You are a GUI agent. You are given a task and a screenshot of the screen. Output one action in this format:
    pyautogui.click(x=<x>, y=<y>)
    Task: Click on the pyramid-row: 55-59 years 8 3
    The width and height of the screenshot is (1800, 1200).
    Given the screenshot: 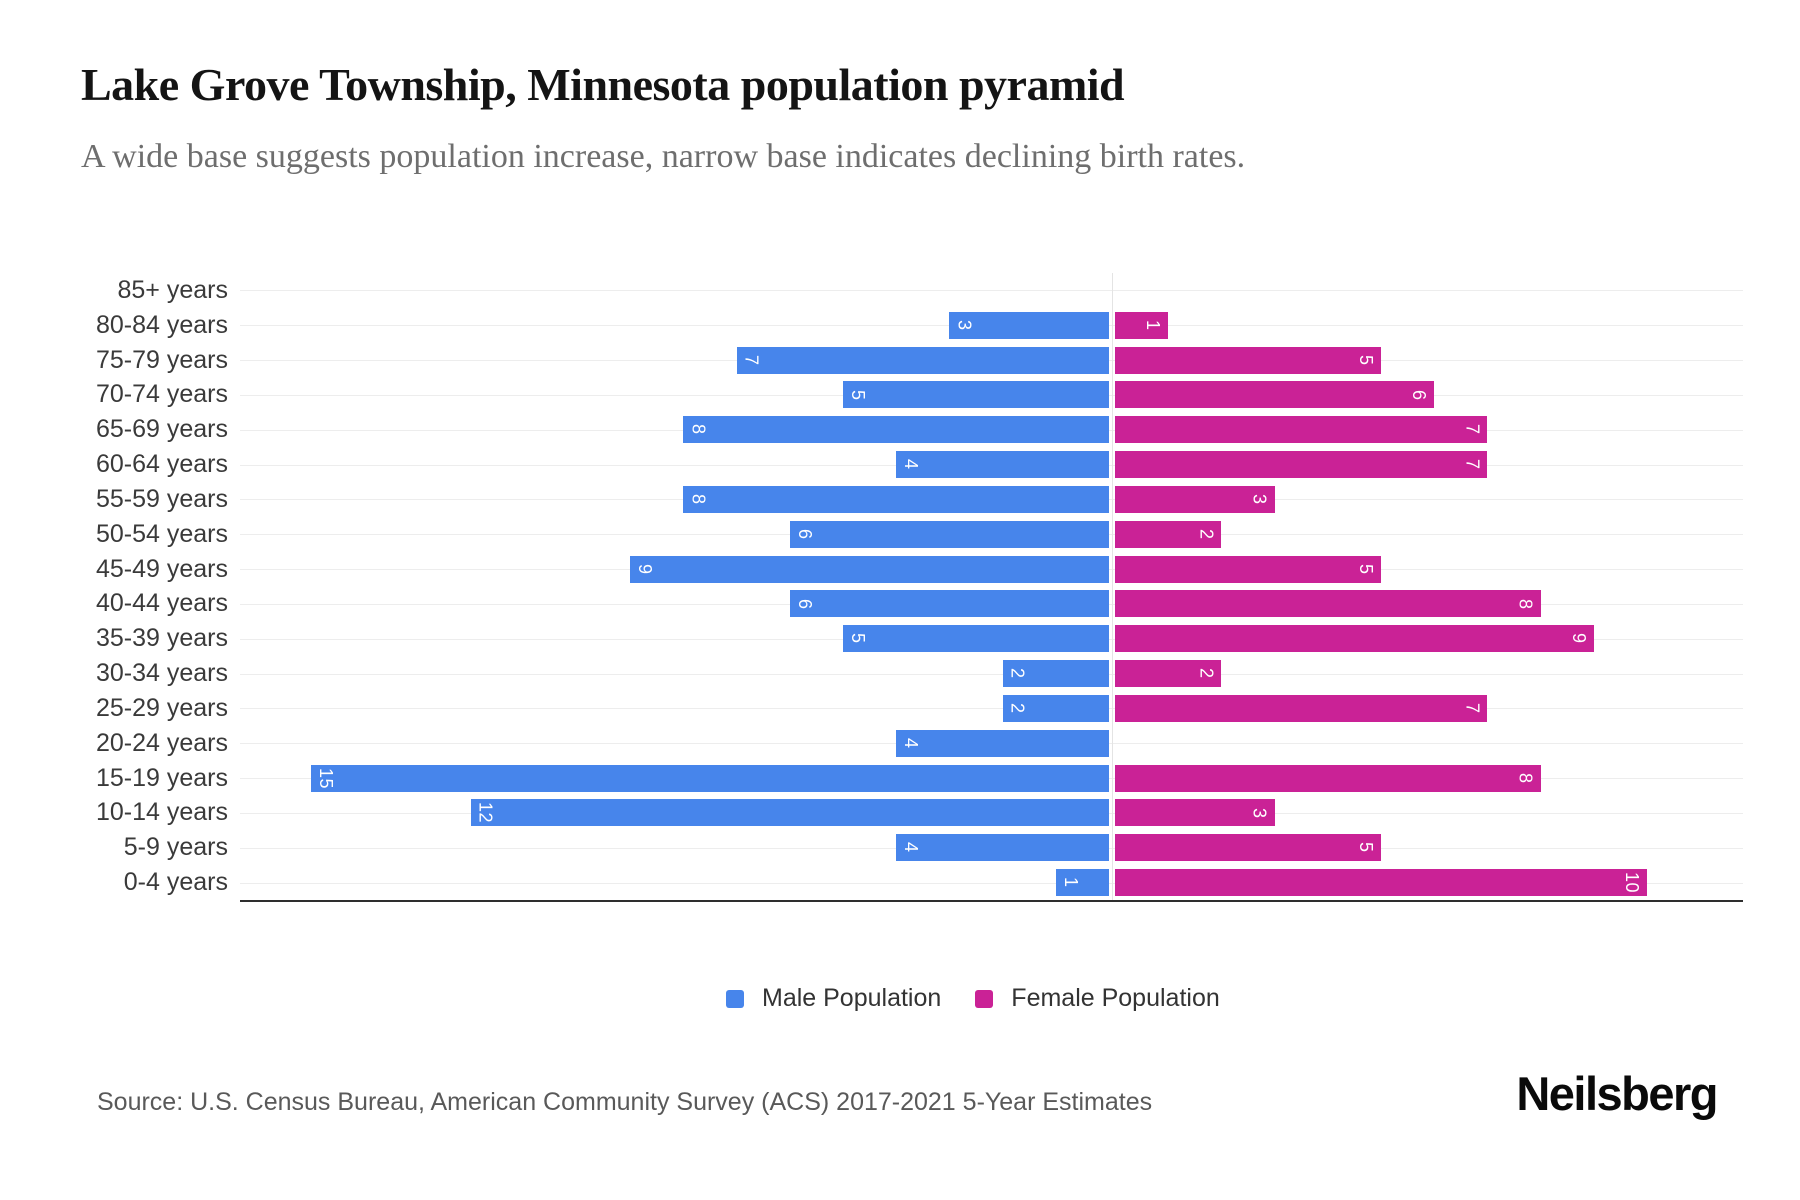 What is the action you would take?
    pyautogui.click(x=919, y=499)
    